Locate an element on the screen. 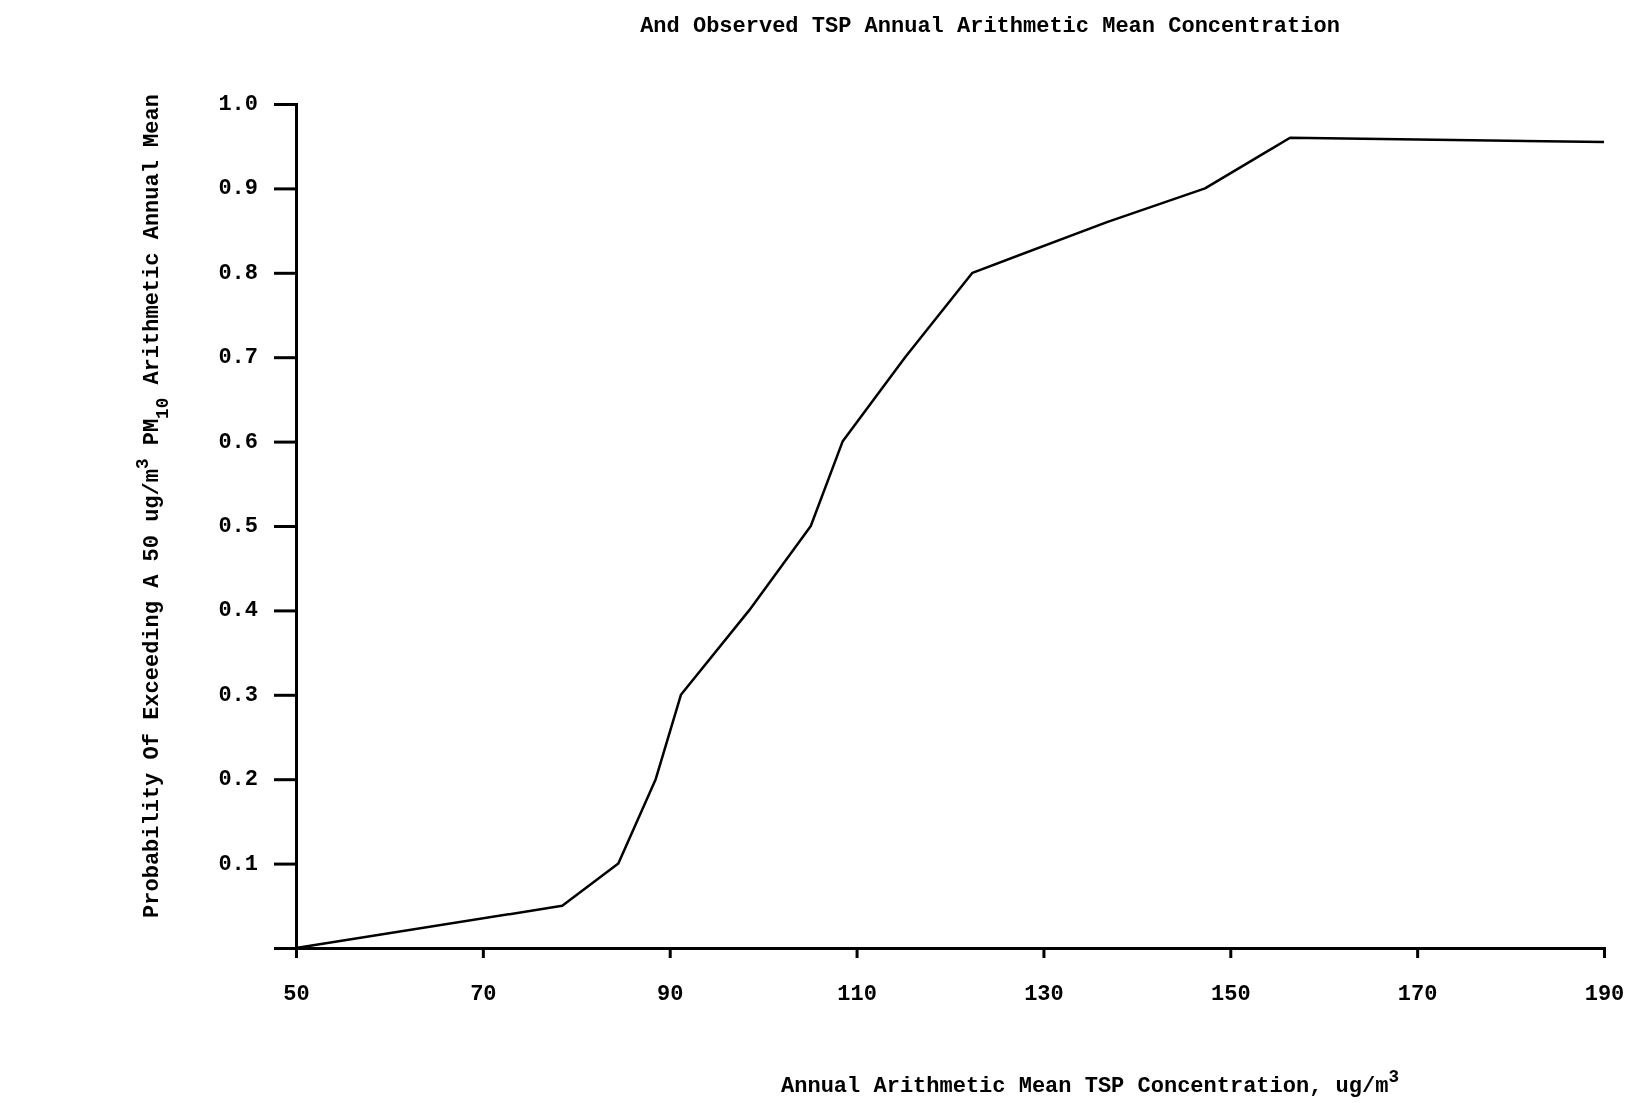  x-tick-label: 150 is located at coordinates (1230, 994).